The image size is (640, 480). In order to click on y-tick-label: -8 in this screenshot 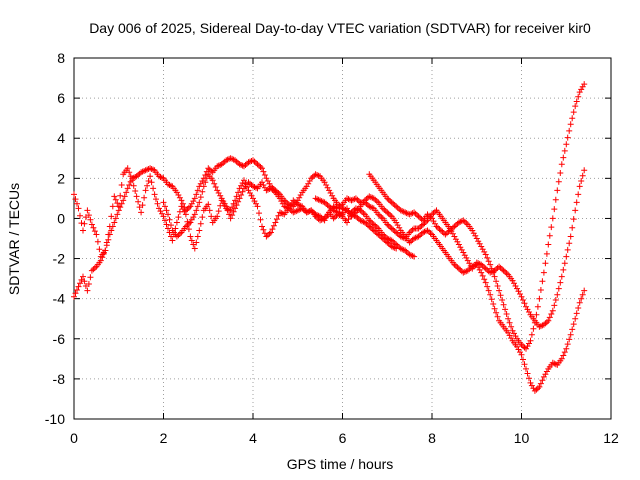, I will do `click(59, 379)`.